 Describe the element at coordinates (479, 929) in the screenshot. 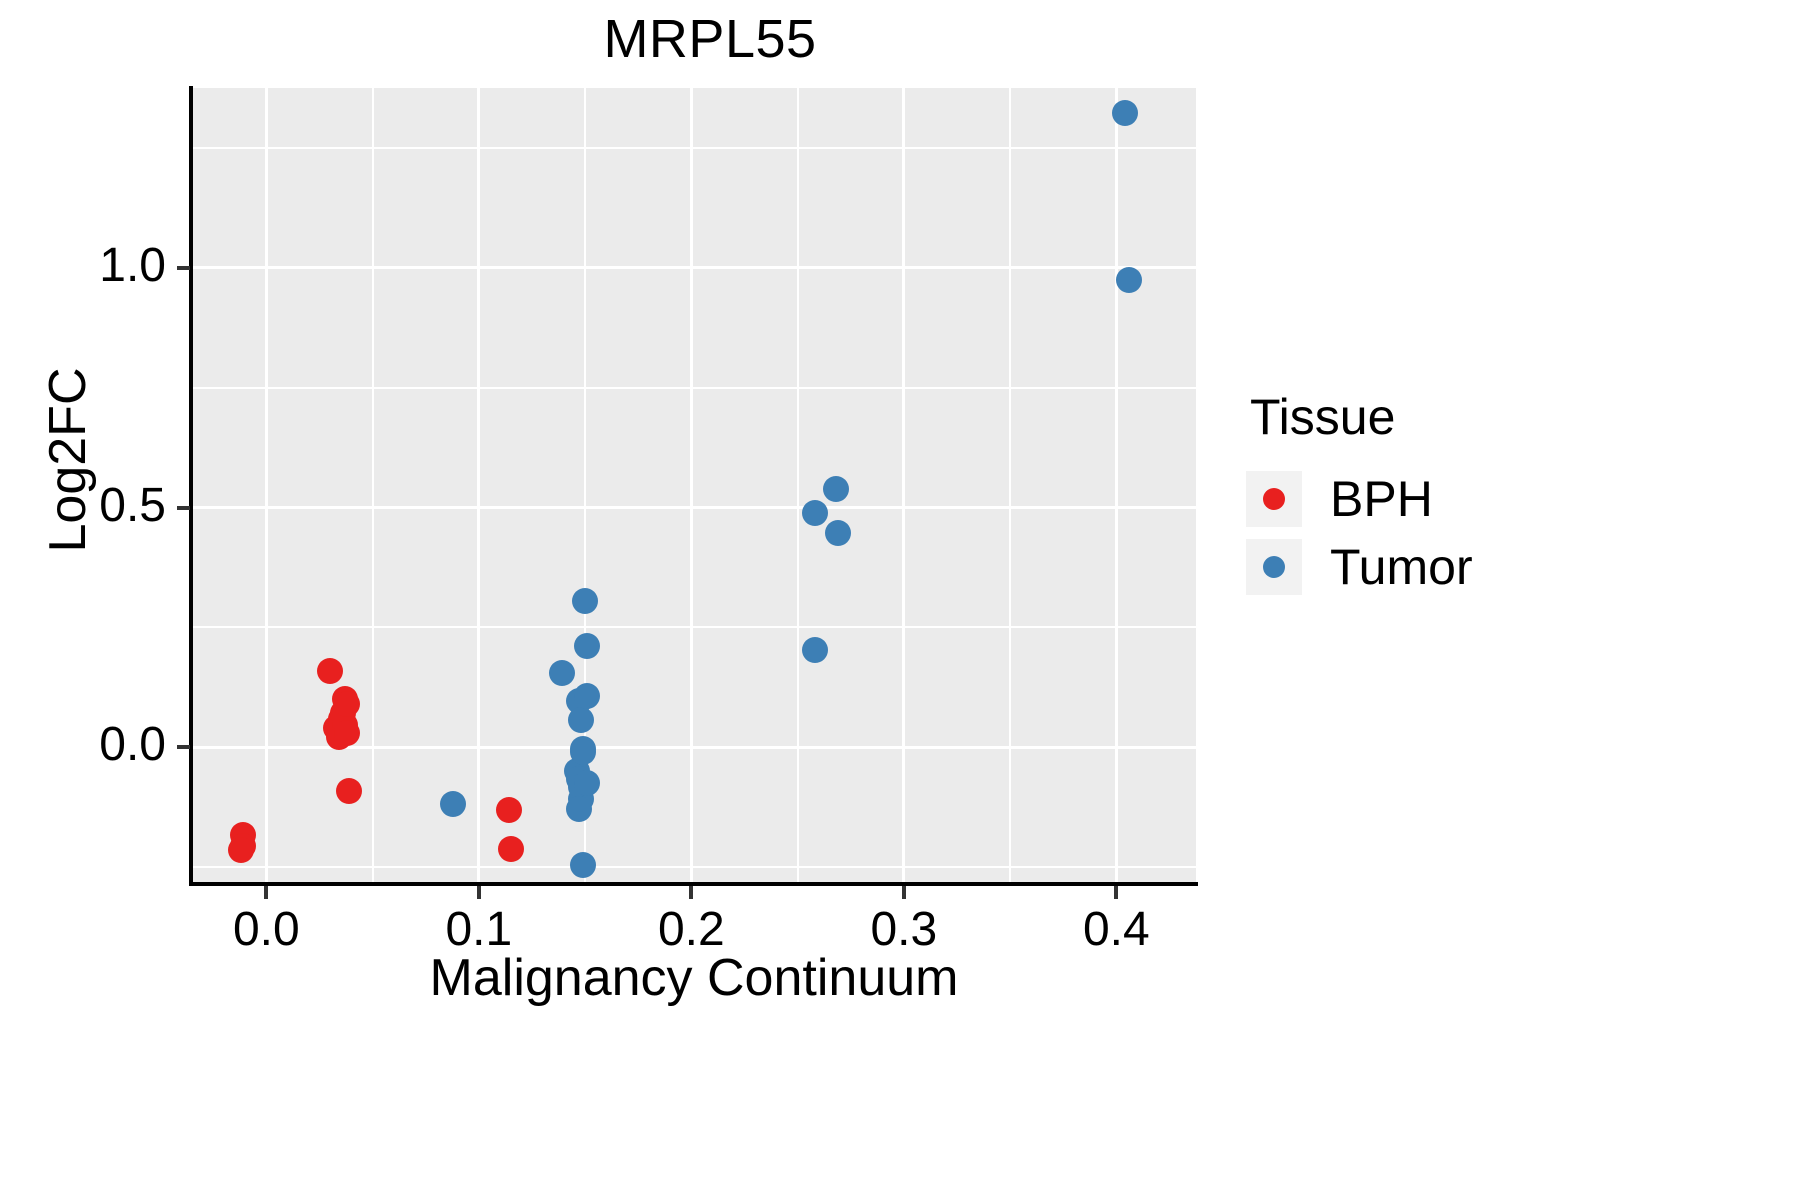

I see `x-tick-label: 0.1` at that location.